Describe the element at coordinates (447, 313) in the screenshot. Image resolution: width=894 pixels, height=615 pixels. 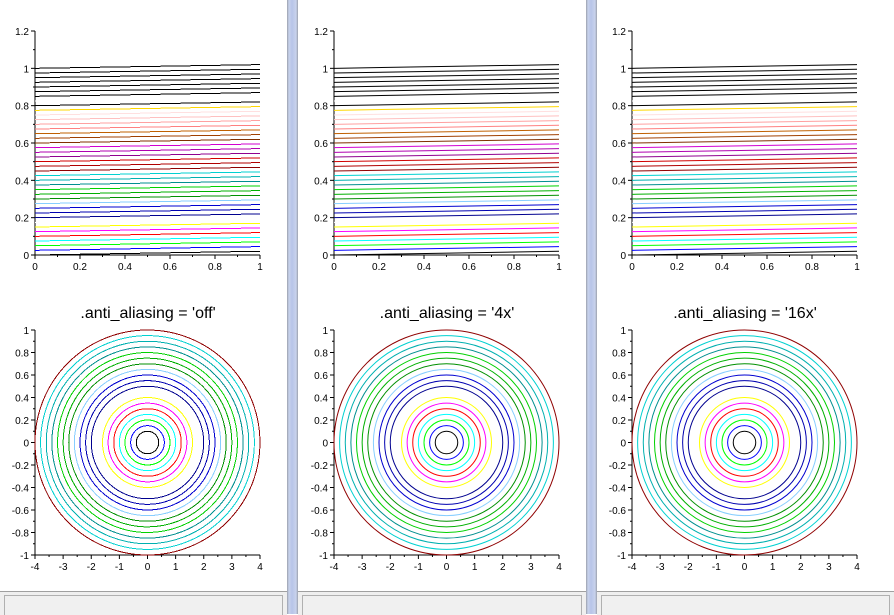
I see `plot-title: .anti_aliasing = '4x'` at that location.